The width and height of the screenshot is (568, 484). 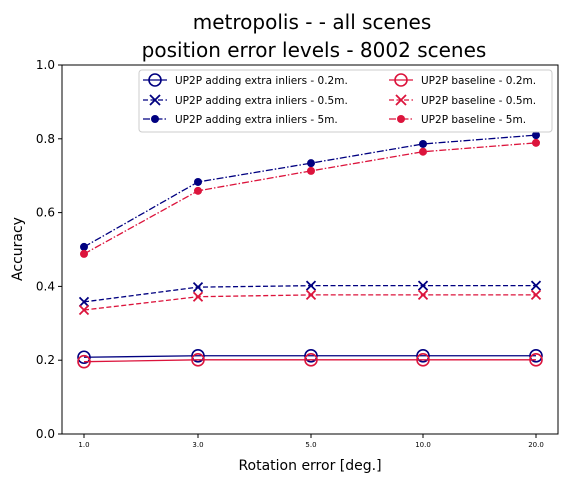 I want to click on legend-item: UP2P adding extra inliers - 0.5m., so click(x=245, y=100).